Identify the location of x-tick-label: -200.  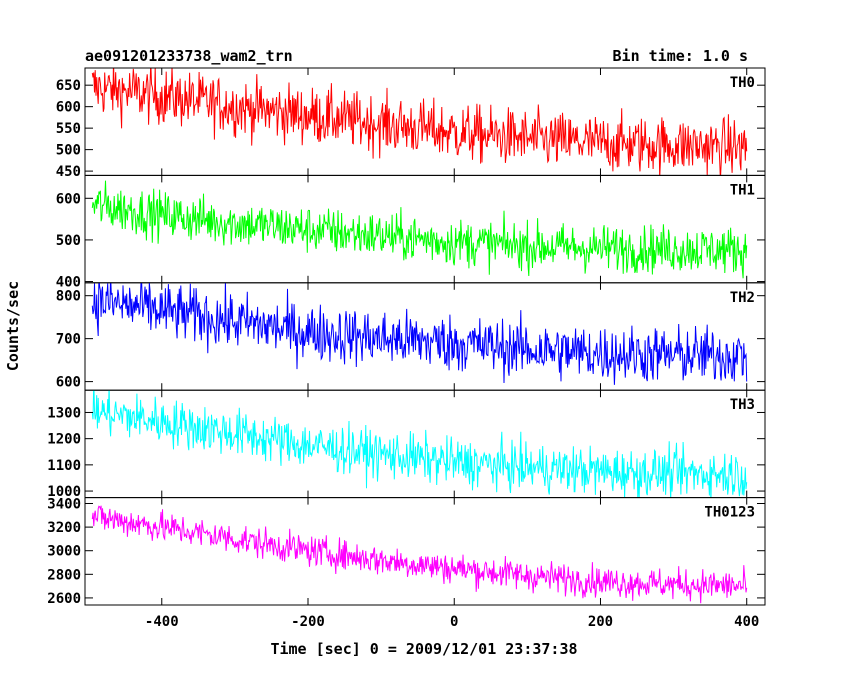
(308, 622).